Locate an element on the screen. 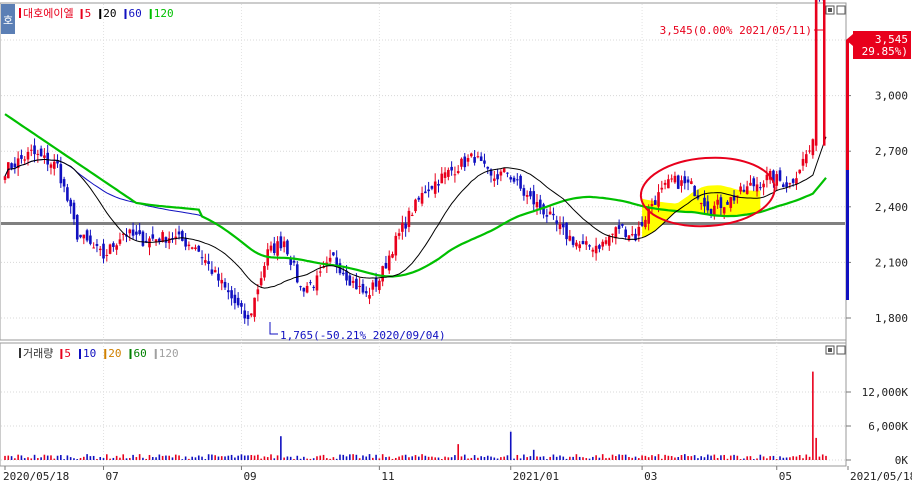 The height and width of the screenshot is (484, 912). close-volume-pane-icon is located at coordinates (841, 350).